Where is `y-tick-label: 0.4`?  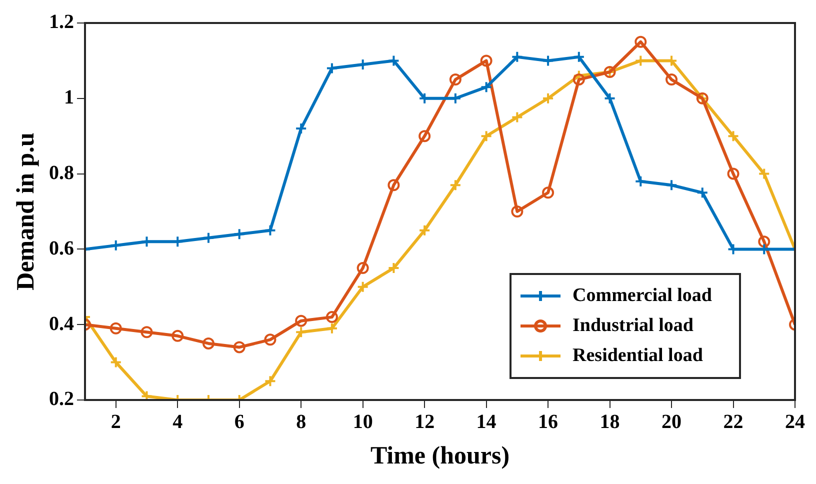
y-tick-label: 0.4 is located at coordinates (61, 323).